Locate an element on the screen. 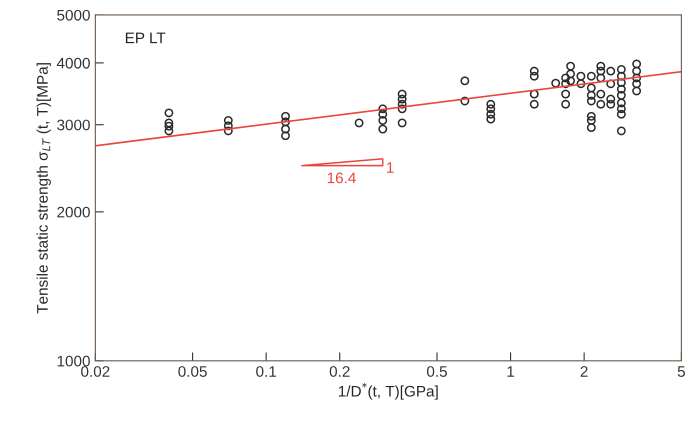 Image resolution: width=696 pixels, height=427 pixels. y-tick-label: 1000 is located at coordinates (74, 361).